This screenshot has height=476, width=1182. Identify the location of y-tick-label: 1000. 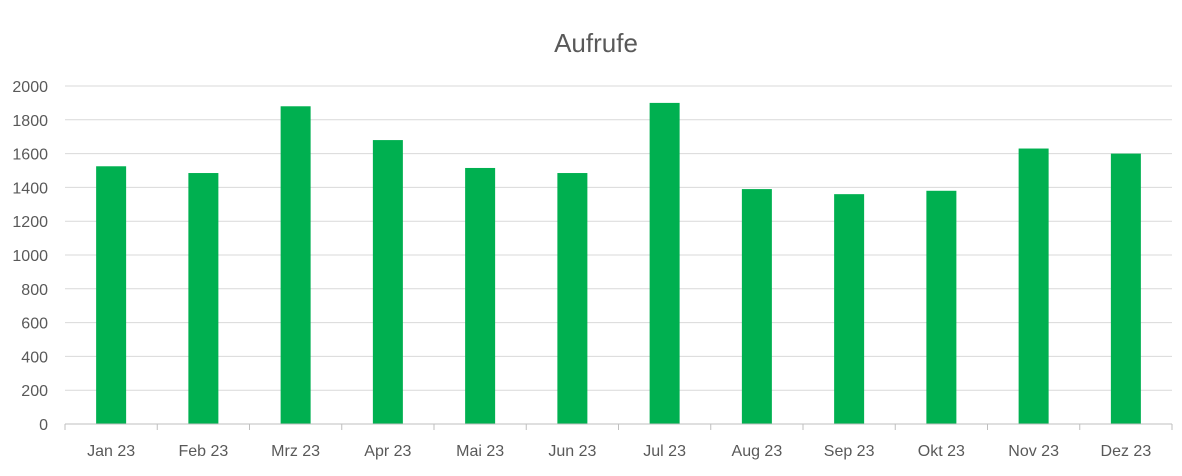
(30, 256).